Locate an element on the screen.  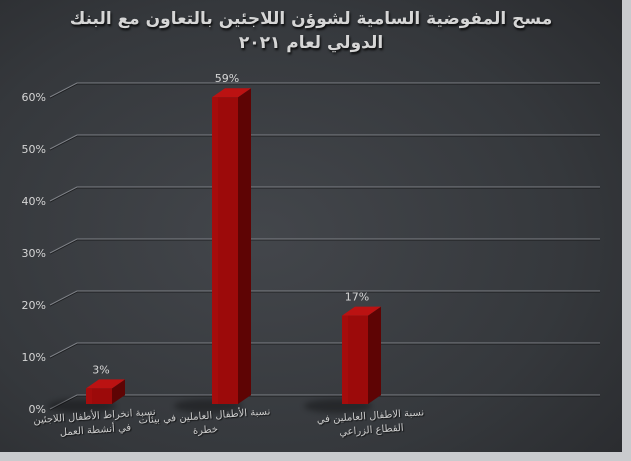
y-tick-label: 50% is located at coordinates (34, 149).